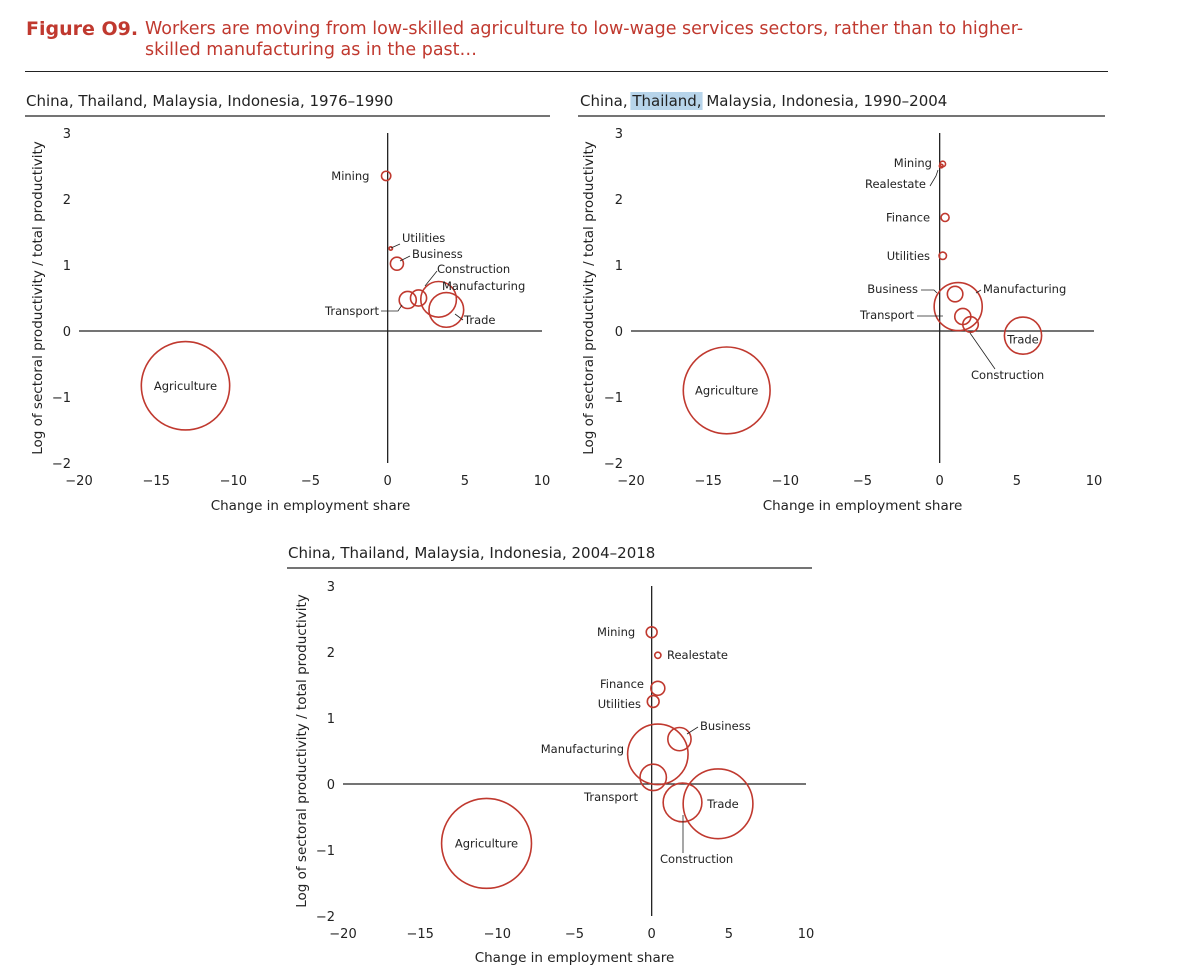  I want to click on bubble-label-business: Business, so click(725, 726).